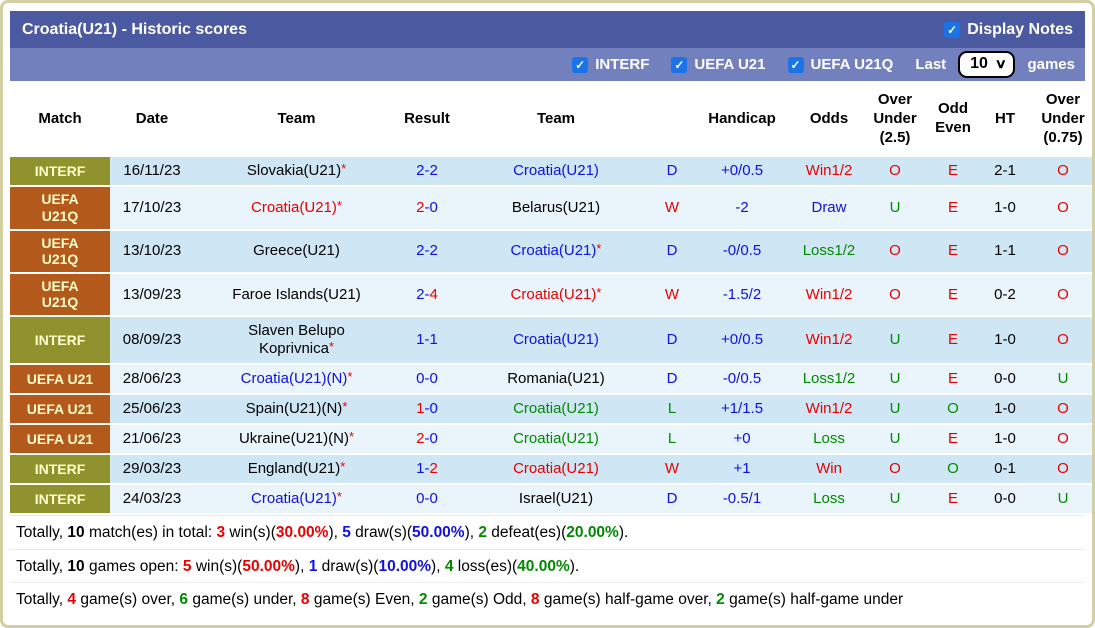  What do you see at coordinates (931, 64) in the screenshot?
I see `last-label: Last` at bounding box center [931, 64].